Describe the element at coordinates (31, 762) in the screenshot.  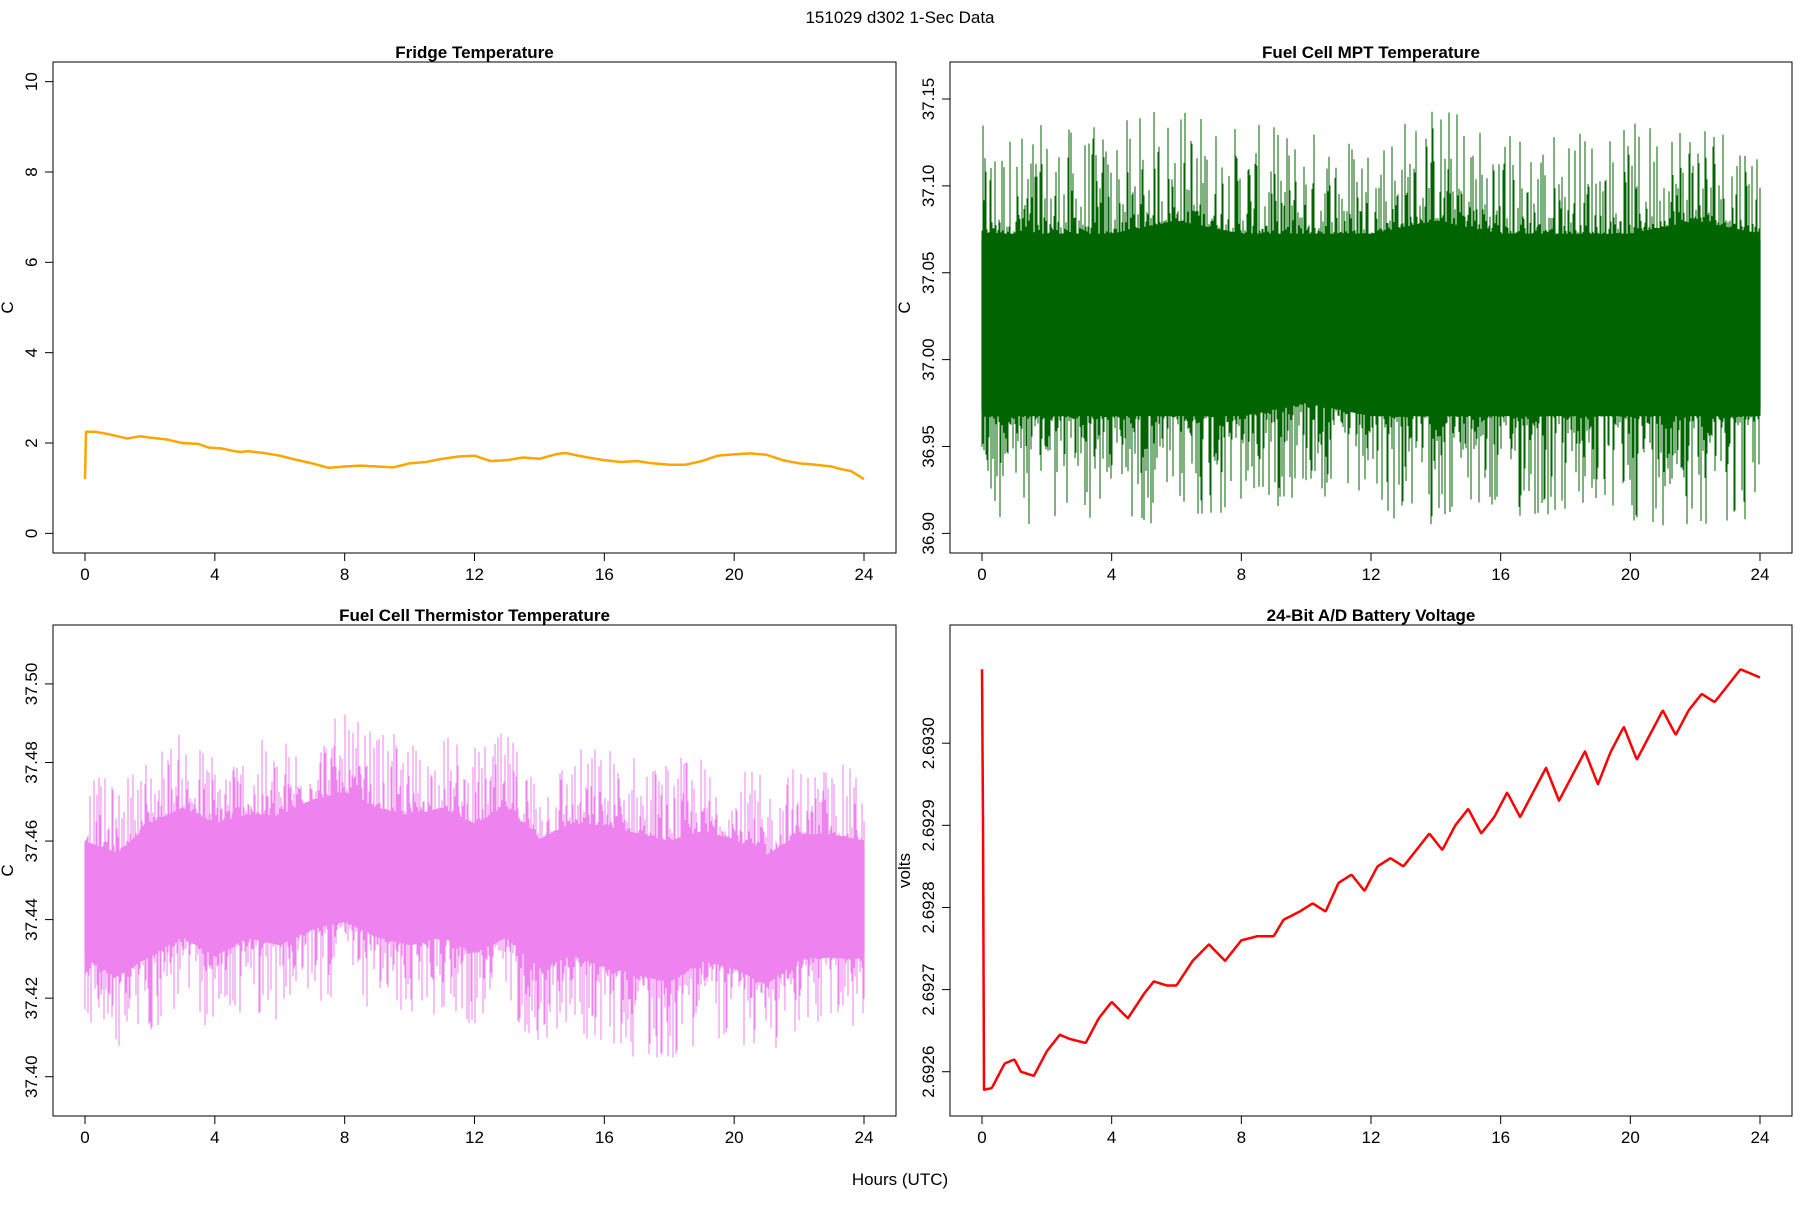
I see `y-tick-label: 37.48` at that location.